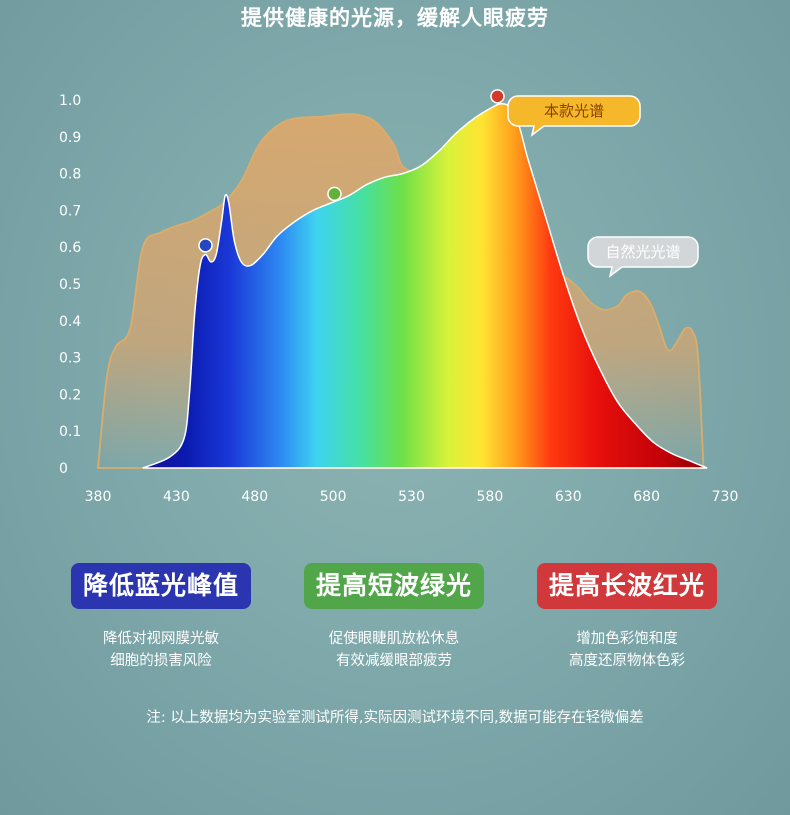 This screenshot has height=815, width=790. Describe the element at coordinates (627, 617) in the screenshot. I see `feature-boost-red: 提高长波红光 增加色彩饱和度 高度还原物体色彩` at that location.